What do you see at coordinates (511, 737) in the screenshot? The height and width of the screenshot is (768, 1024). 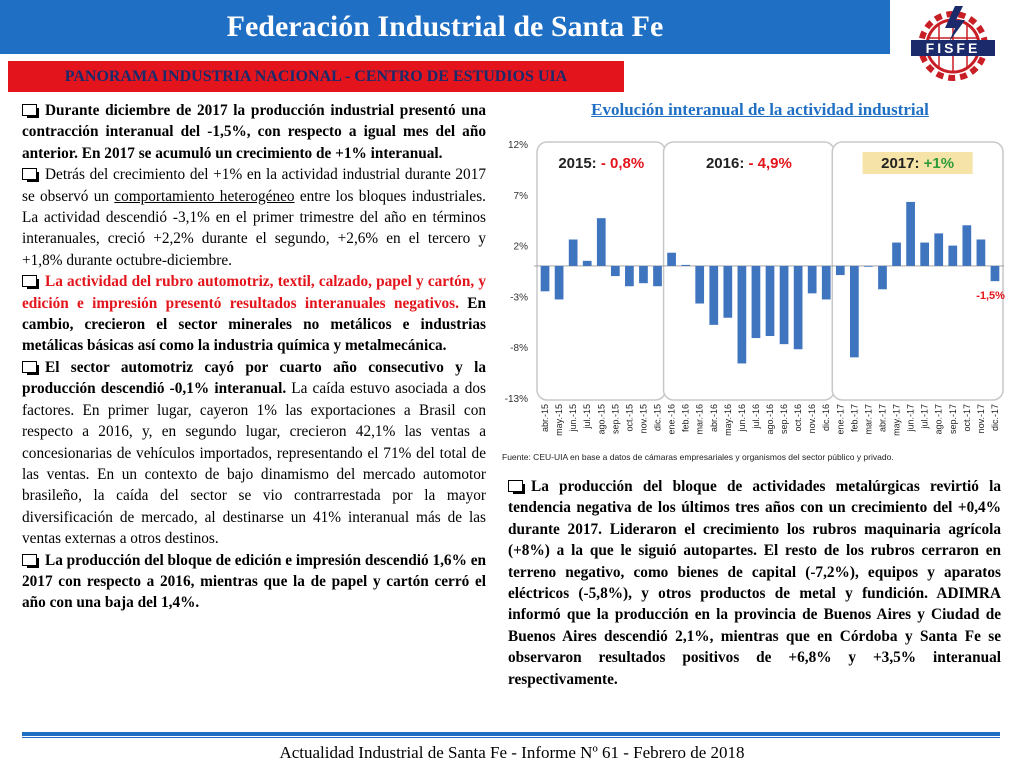 I see `footer-rule-thin` at bounding box center [511, 737].